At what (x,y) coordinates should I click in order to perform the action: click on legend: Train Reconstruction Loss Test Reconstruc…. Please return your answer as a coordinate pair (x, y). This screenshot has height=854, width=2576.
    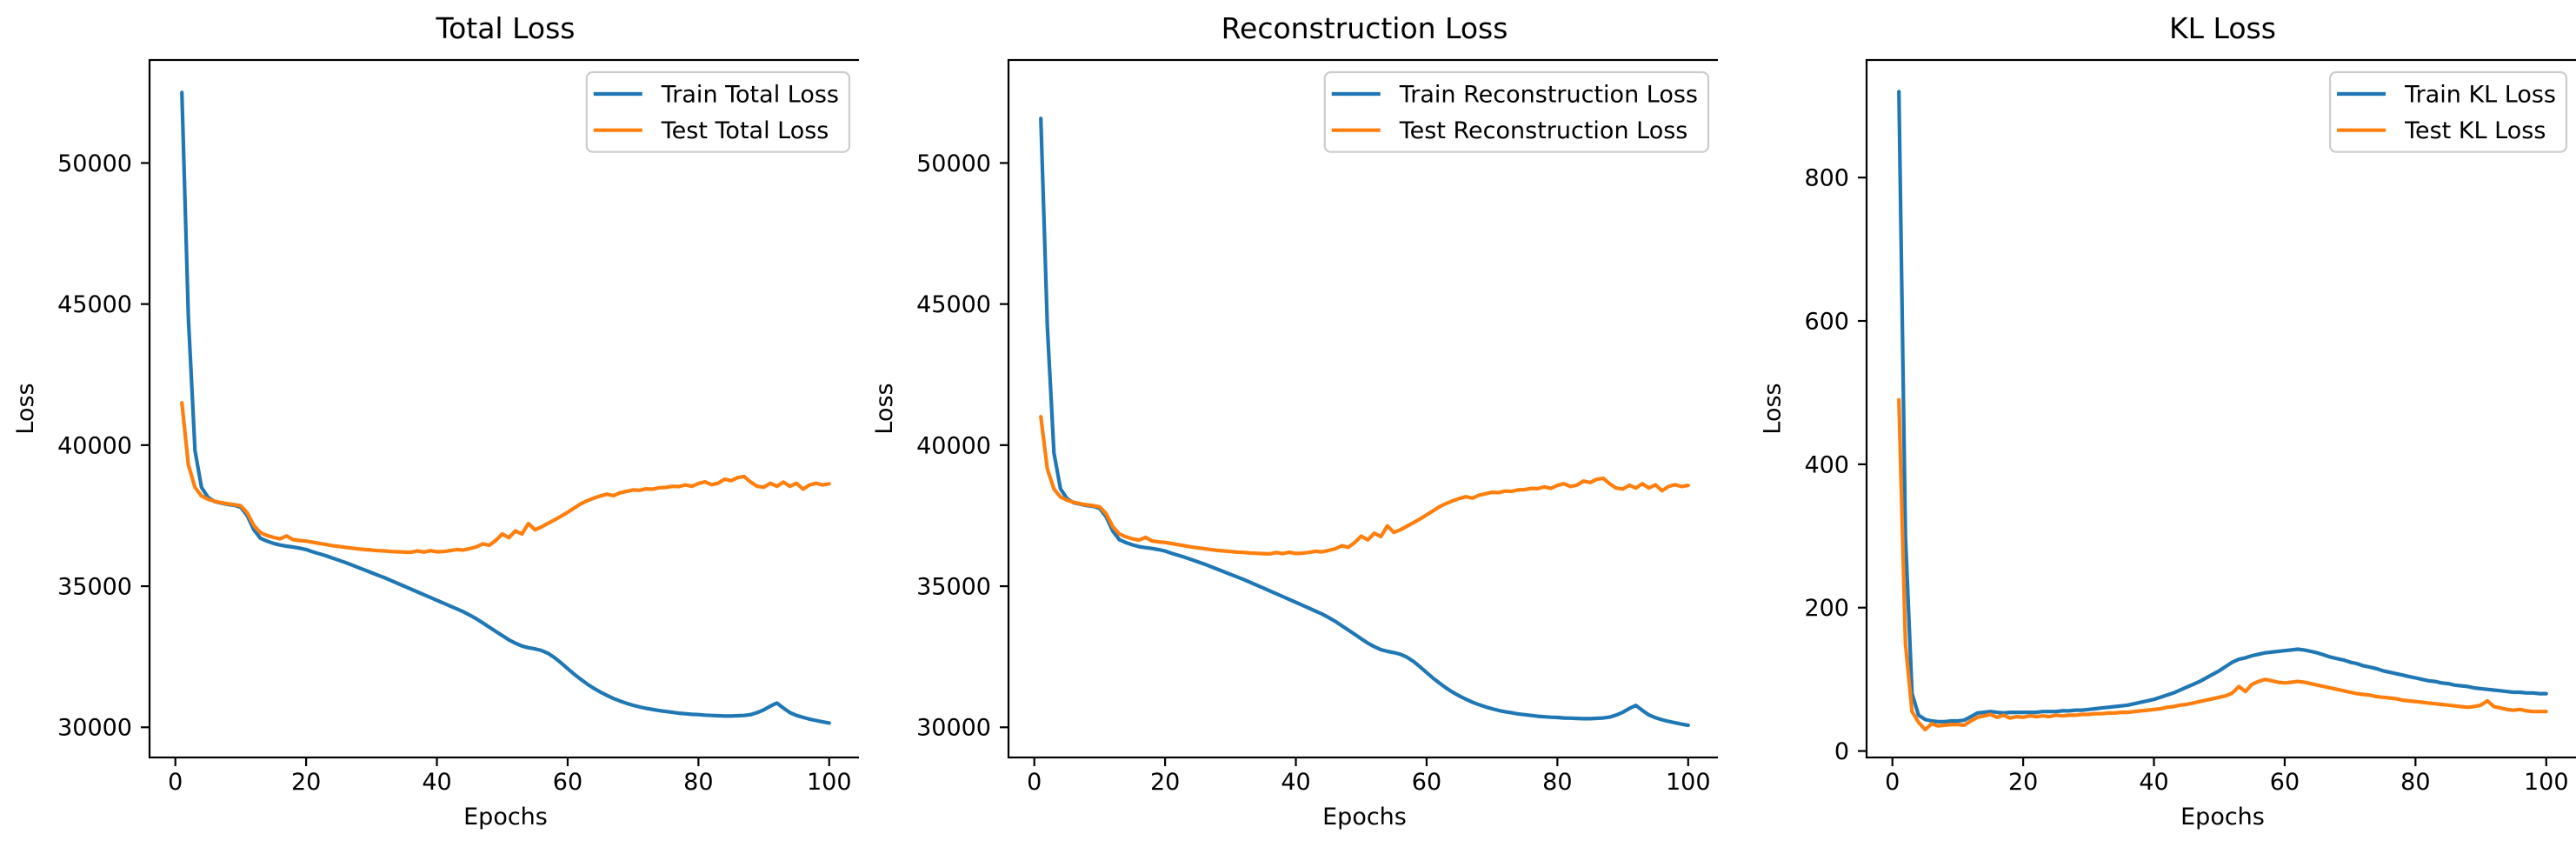
    Looking at the image, I should click on (1516, 111).